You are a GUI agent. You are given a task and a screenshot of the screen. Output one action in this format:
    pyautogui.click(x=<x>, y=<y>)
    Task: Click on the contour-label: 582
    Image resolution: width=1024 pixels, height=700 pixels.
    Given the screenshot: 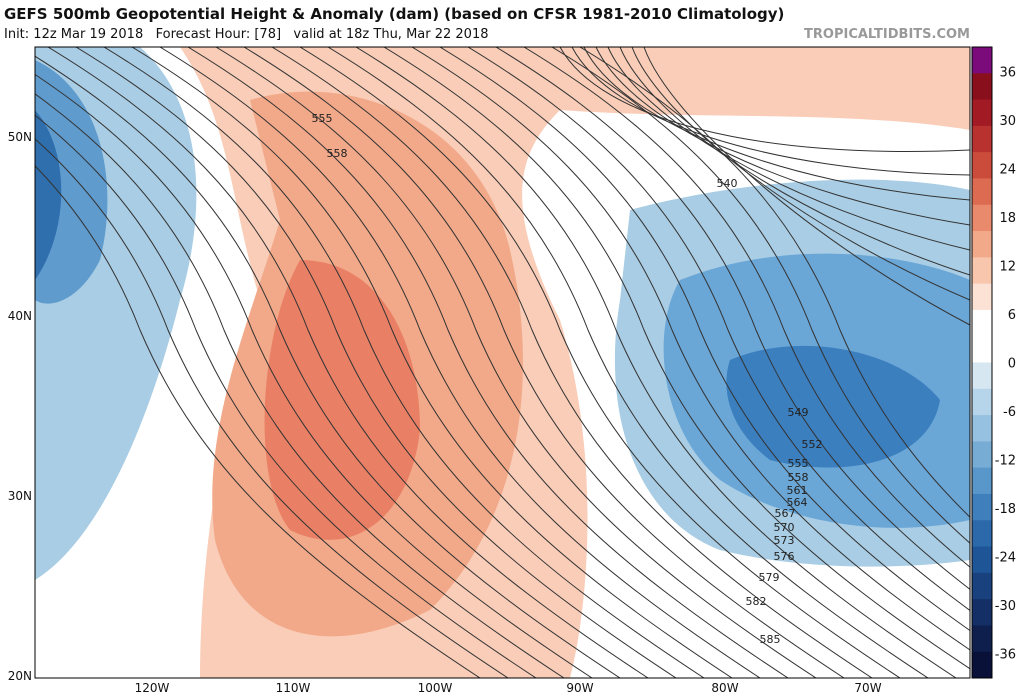 What is the action you would take?
    pyautogui.click(x=756, y=601)
    